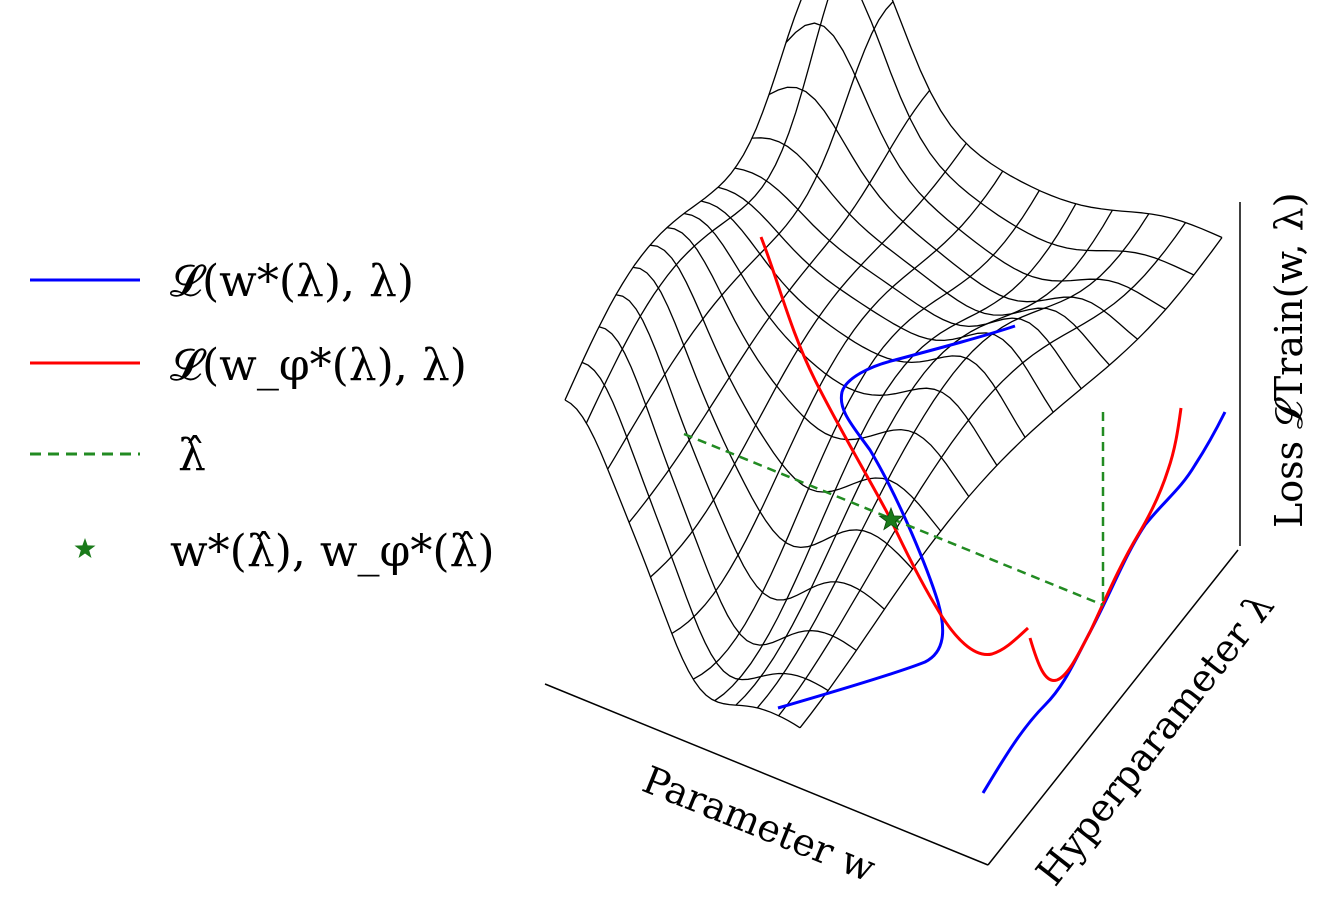 The width and height of the screenshot is (1340, 912). Describe the element at coordinates (759, 824) in the screenshot. I see `x-axis-label: Parameter w` at that location.